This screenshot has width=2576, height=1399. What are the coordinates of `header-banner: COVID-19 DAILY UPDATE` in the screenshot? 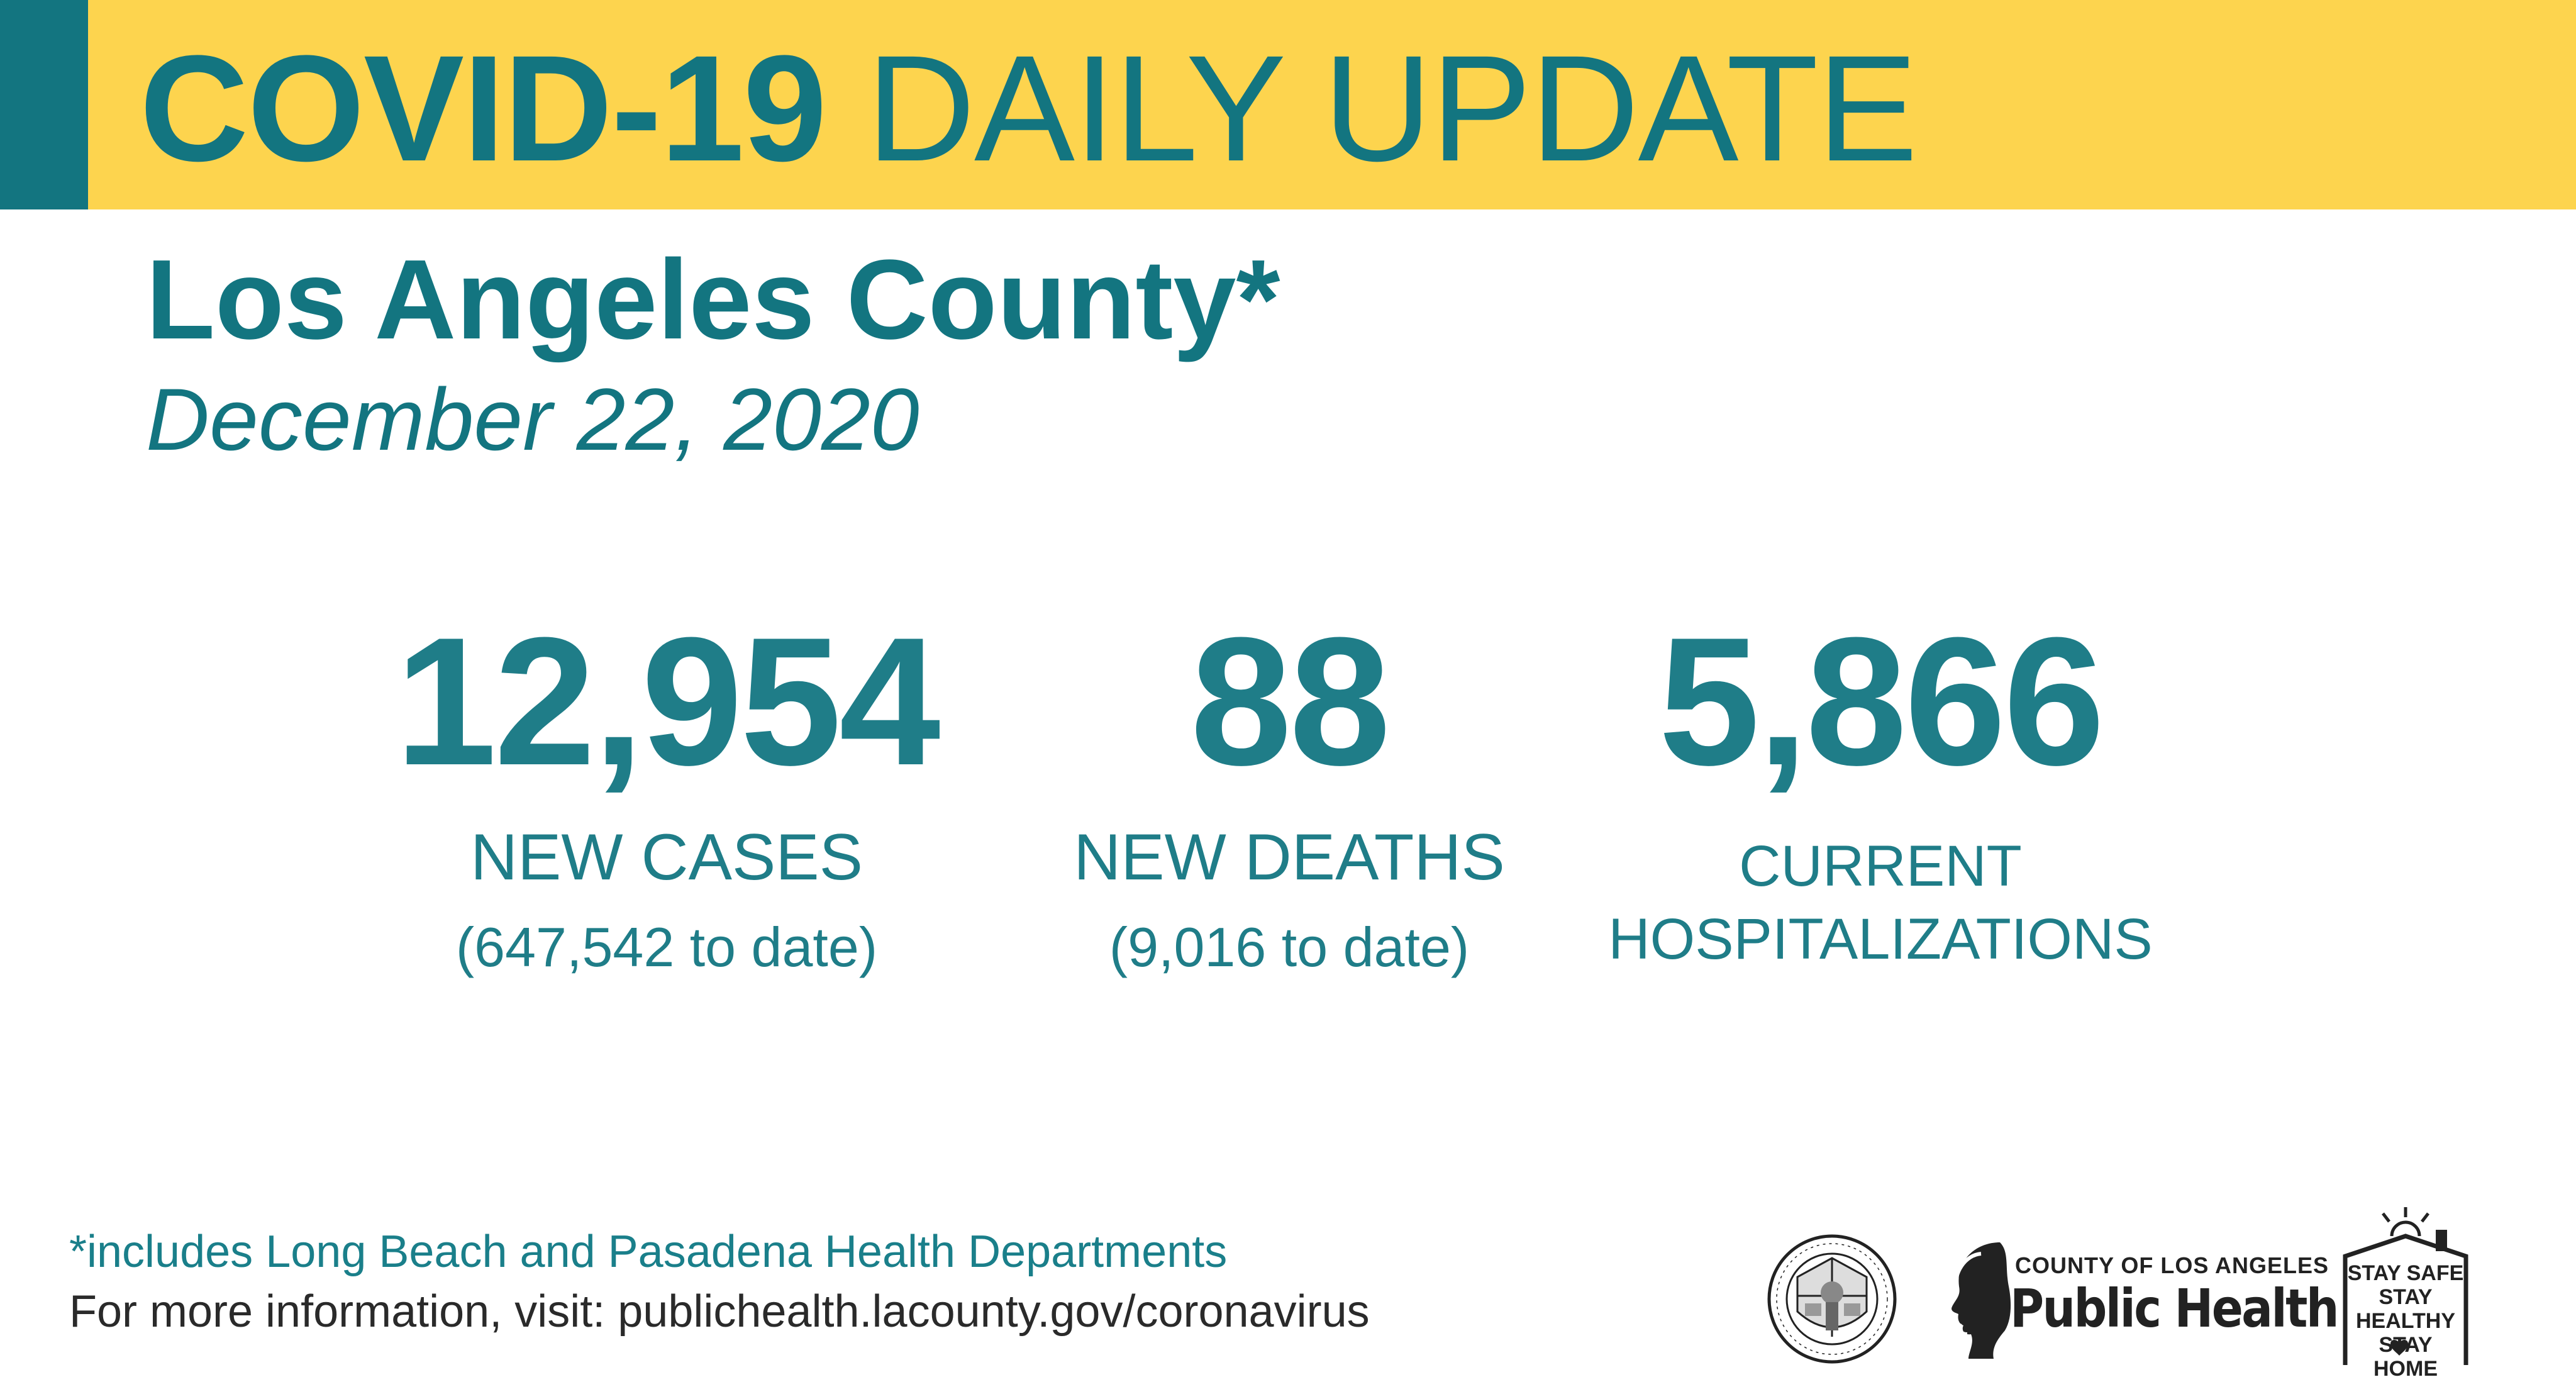 It's located at (1288, 104).